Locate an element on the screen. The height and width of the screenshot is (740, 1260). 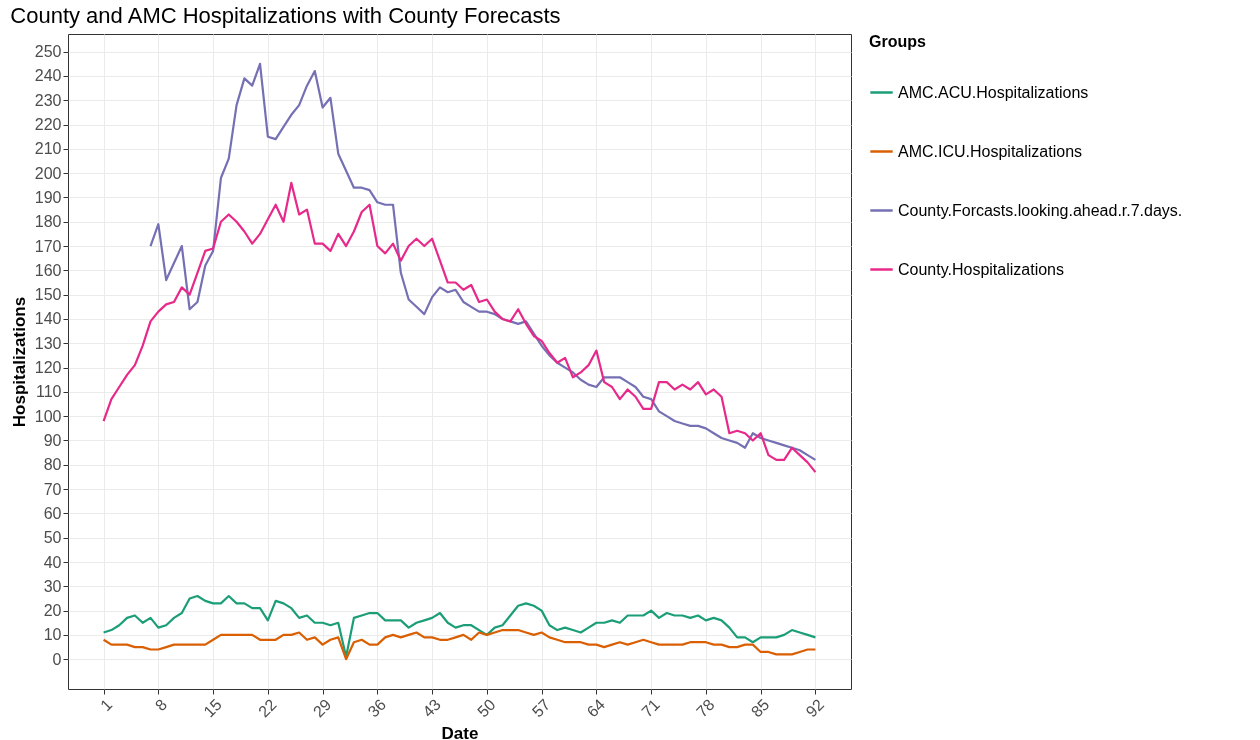
x-tick-label: 29 is located at coordinates (322, 708).